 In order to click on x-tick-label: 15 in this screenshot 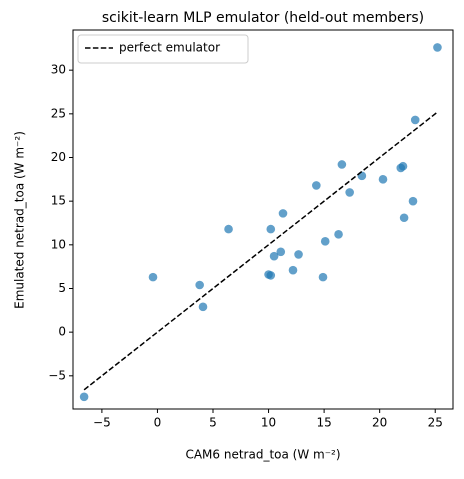, I will do `click(323, 423)`.